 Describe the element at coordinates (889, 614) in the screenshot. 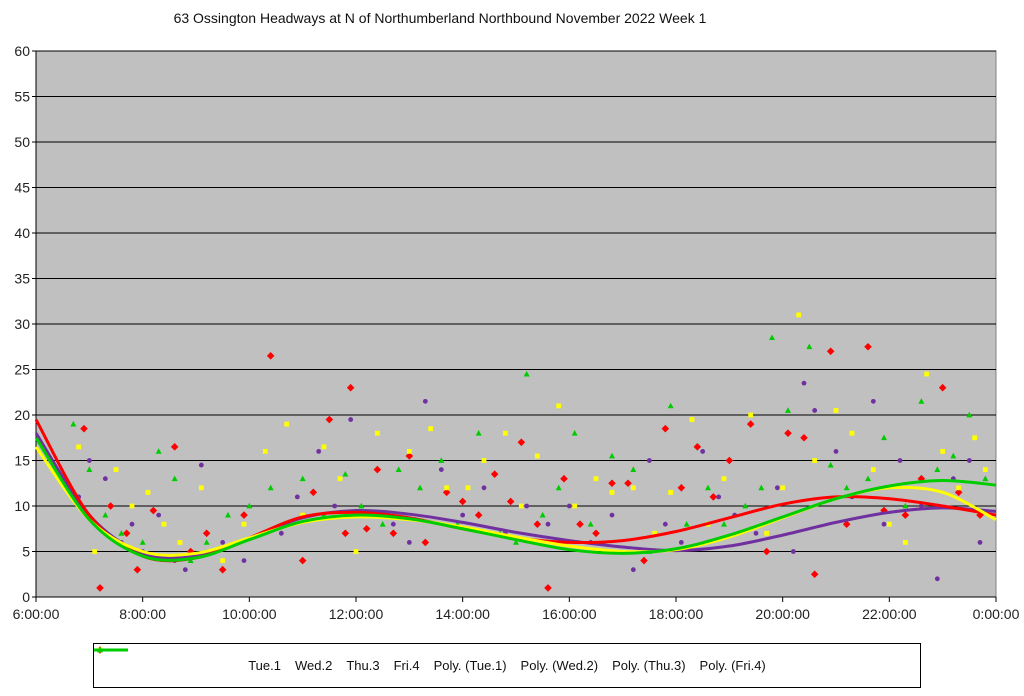

I see `x-tick-label: 22:00:00` at that location.